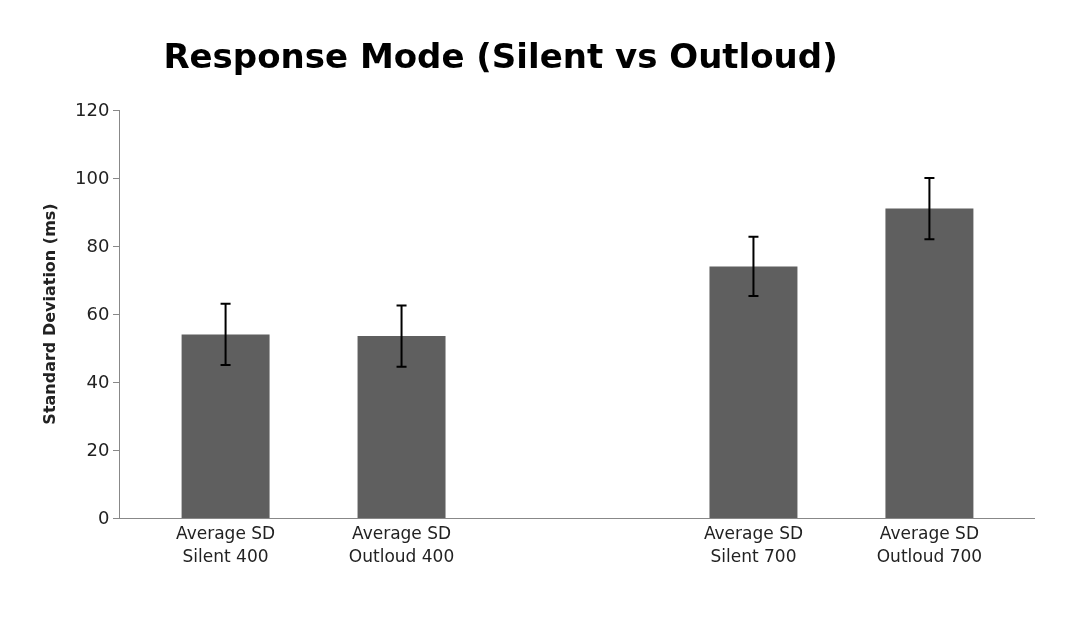 The image size is (1065, 628). I want to click on y-tick-label: 60, so click(98, 314).